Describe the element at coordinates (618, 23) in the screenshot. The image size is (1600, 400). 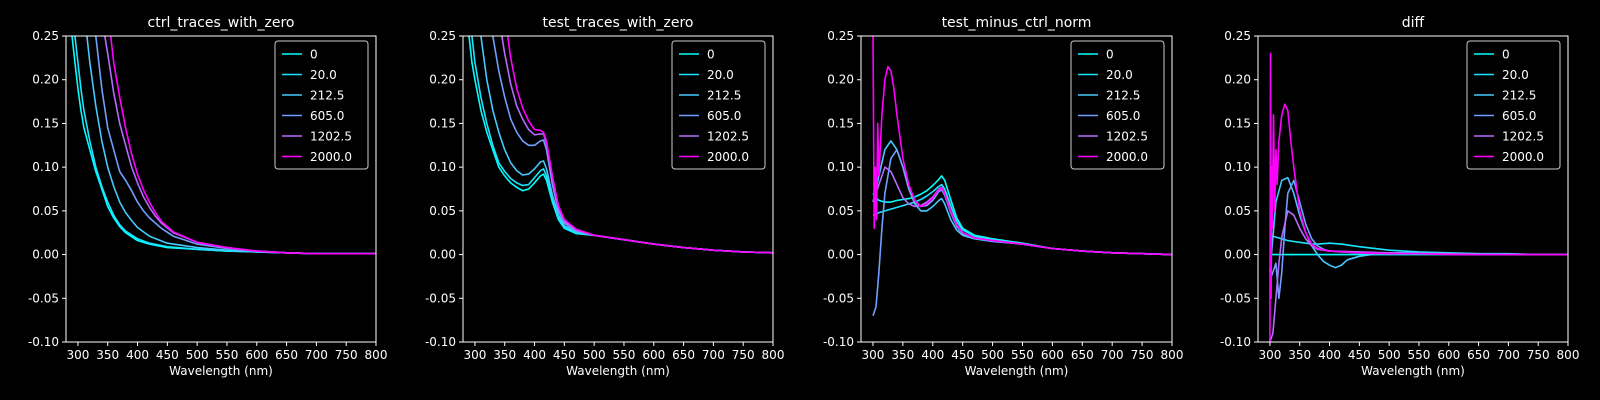
I see `chart-title: test_traces_with_zero` at that location.